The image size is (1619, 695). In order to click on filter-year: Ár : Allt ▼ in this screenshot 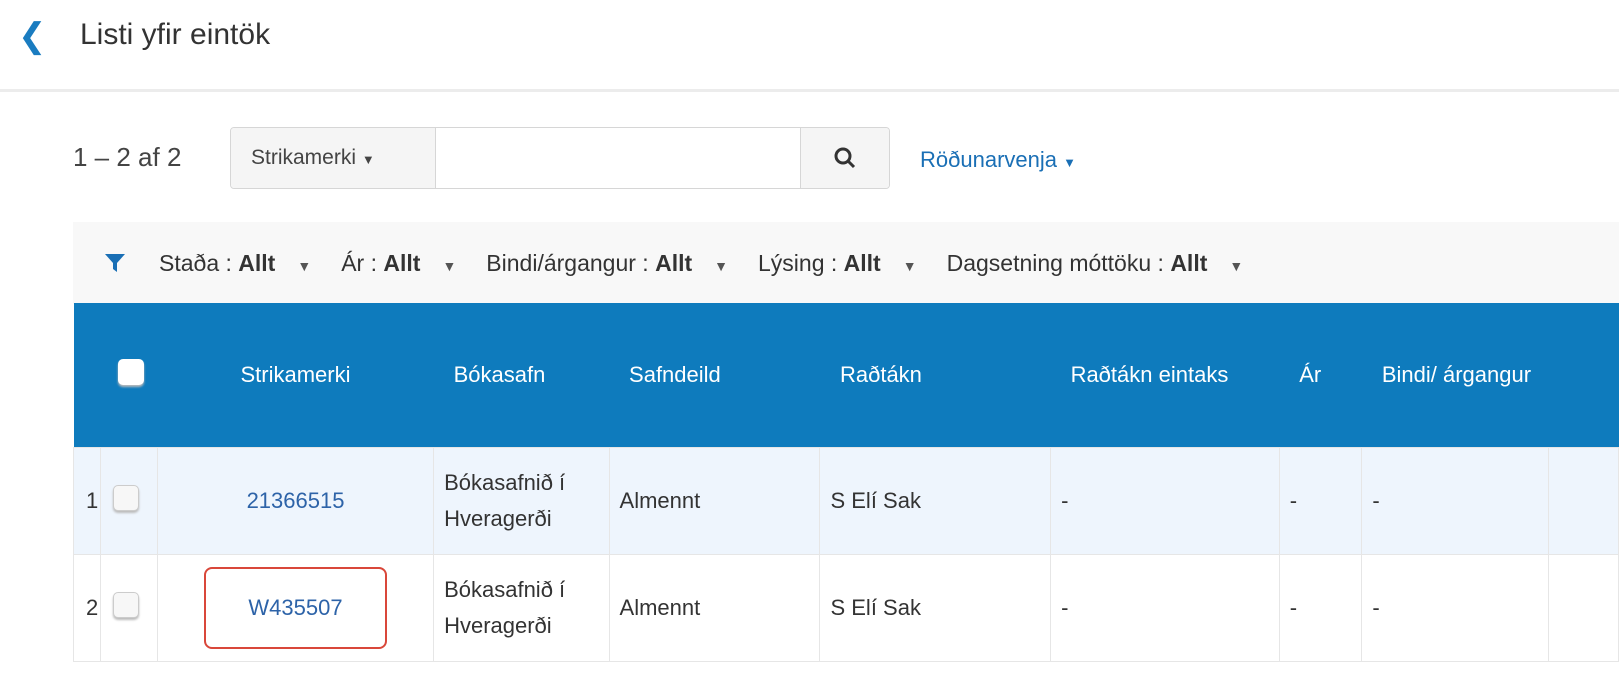, I will do `click(399, 262)`.